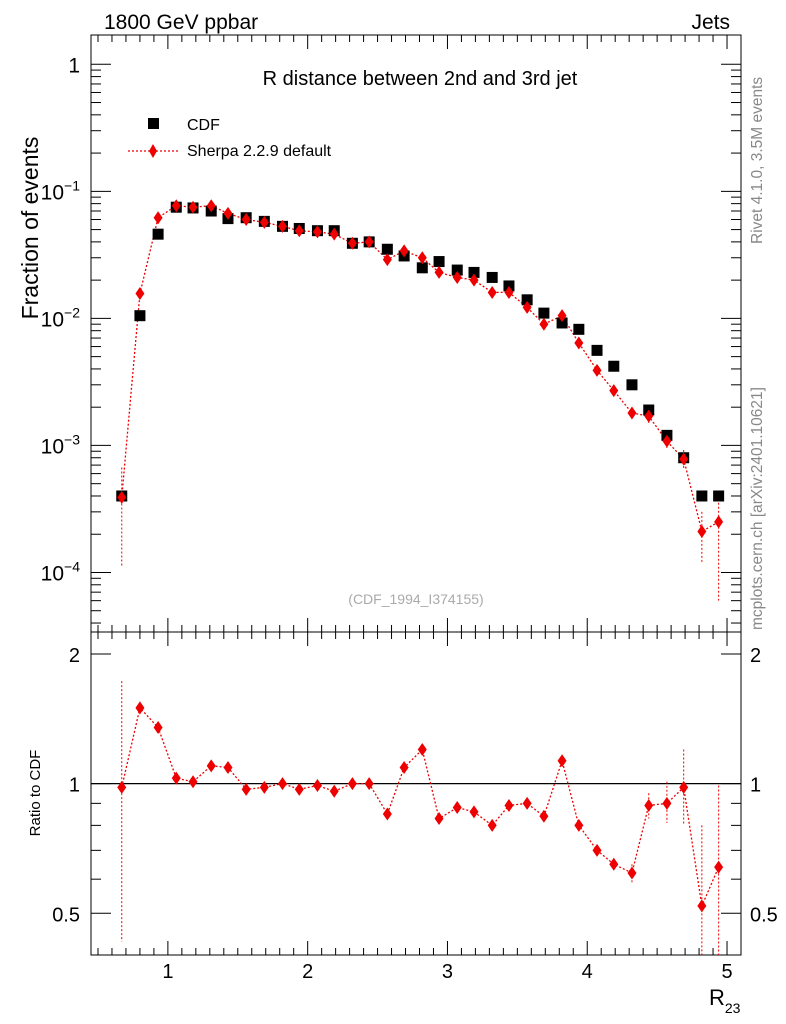 The image size is (786, 1024). What do you see at coordinates (755, 786) in the screenshot?
I see `ratio-y-tick-label-right: 1` at bounding box center [755, 786].